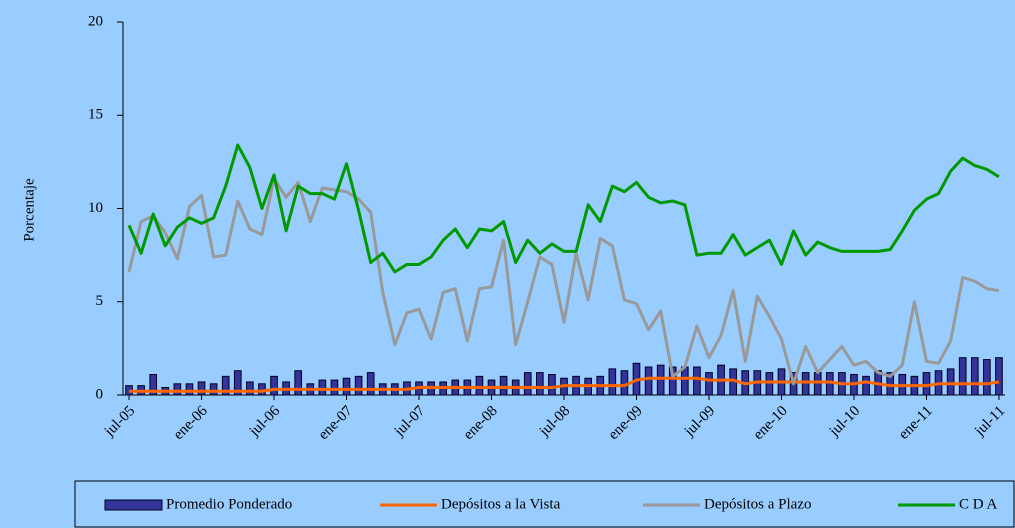 This screenshot has width=1015, height=528. What do you see at coordinates (95, 115) in the screenshot?
I see `y-tick-label: 15` at bounding box center [95, 115].